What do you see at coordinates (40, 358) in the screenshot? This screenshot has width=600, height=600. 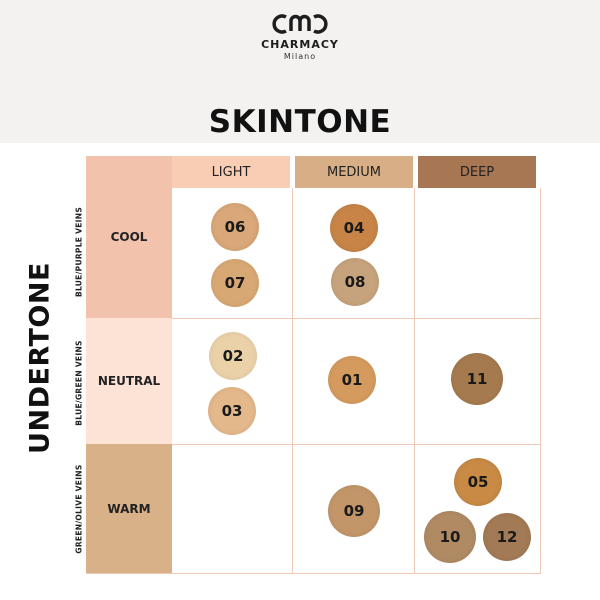 I see `undertone-title: UNDERTONE` at bounding box center [40, 358].